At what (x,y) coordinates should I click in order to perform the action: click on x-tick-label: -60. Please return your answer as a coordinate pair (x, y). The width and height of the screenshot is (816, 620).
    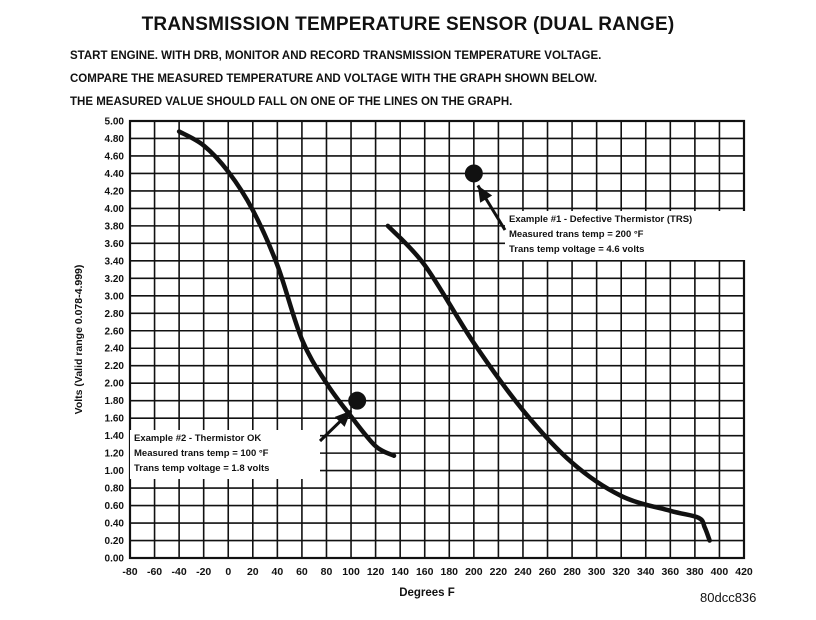
    Looking at the image, I should click on (154, 572).